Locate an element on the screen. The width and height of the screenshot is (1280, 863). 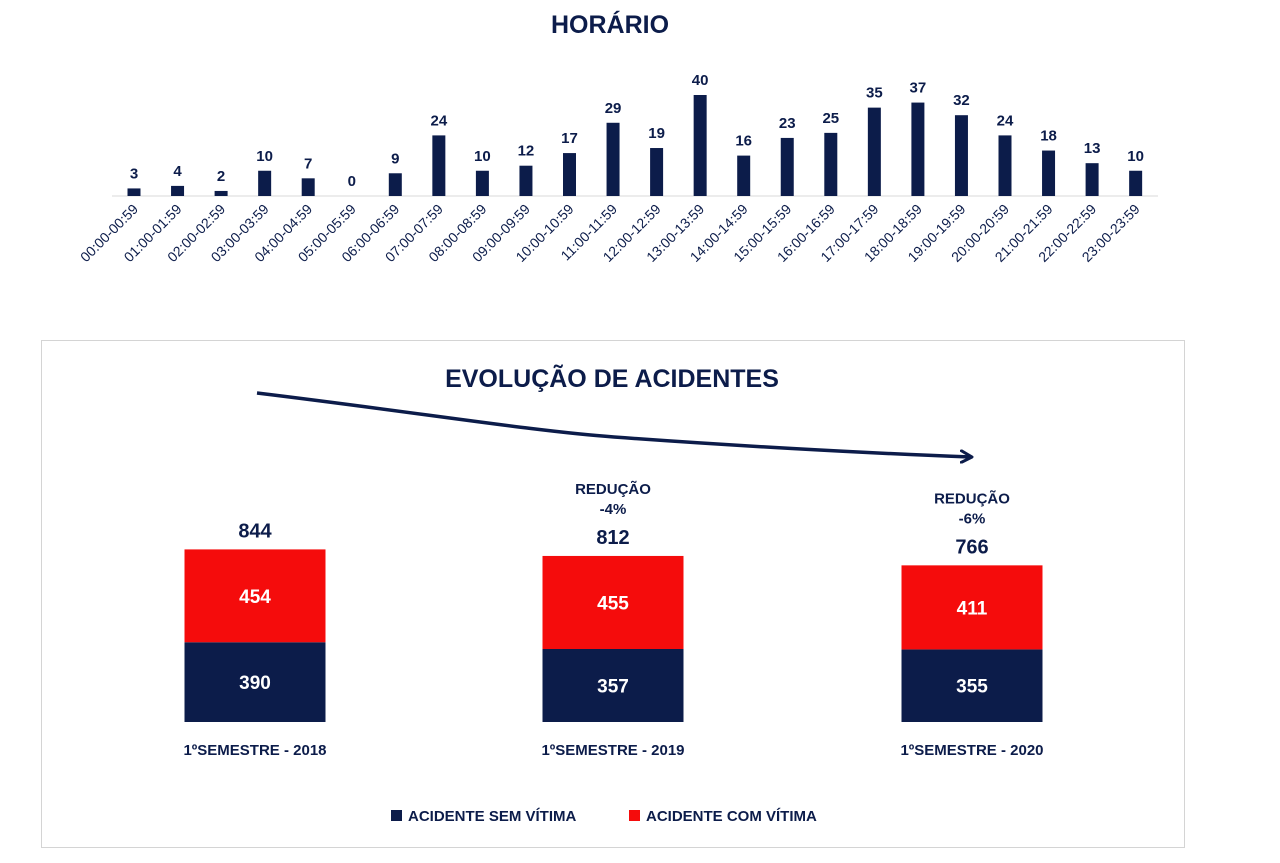
segment-label: 455 is located at coordinates (613, 603).